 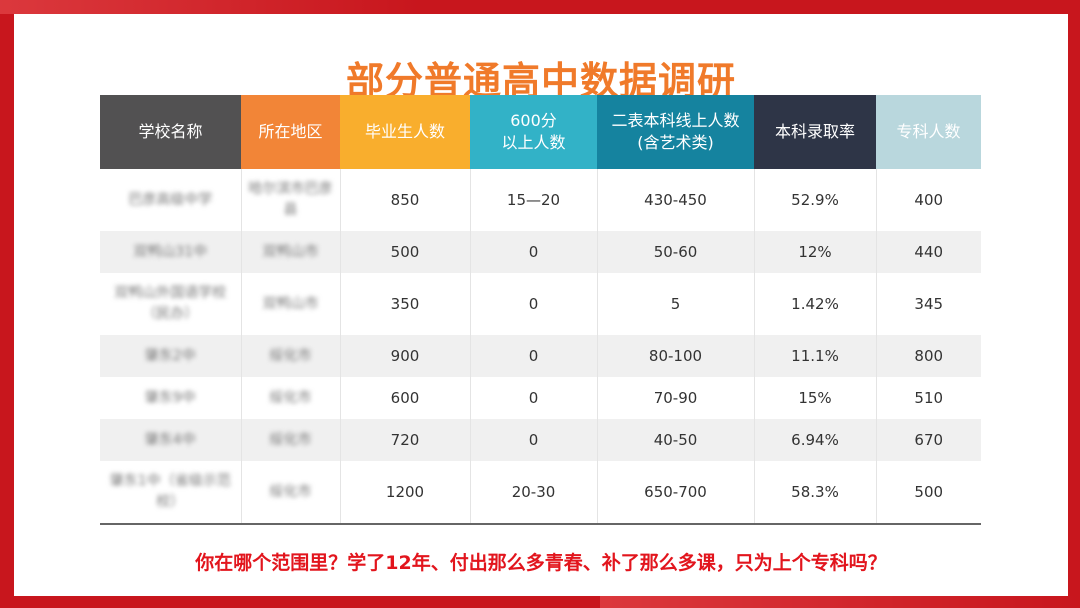 What do you see at coordinates (928, 132) in the screenshot?
I see `header-junior: 专科人数` at bounding box center [928, 132].